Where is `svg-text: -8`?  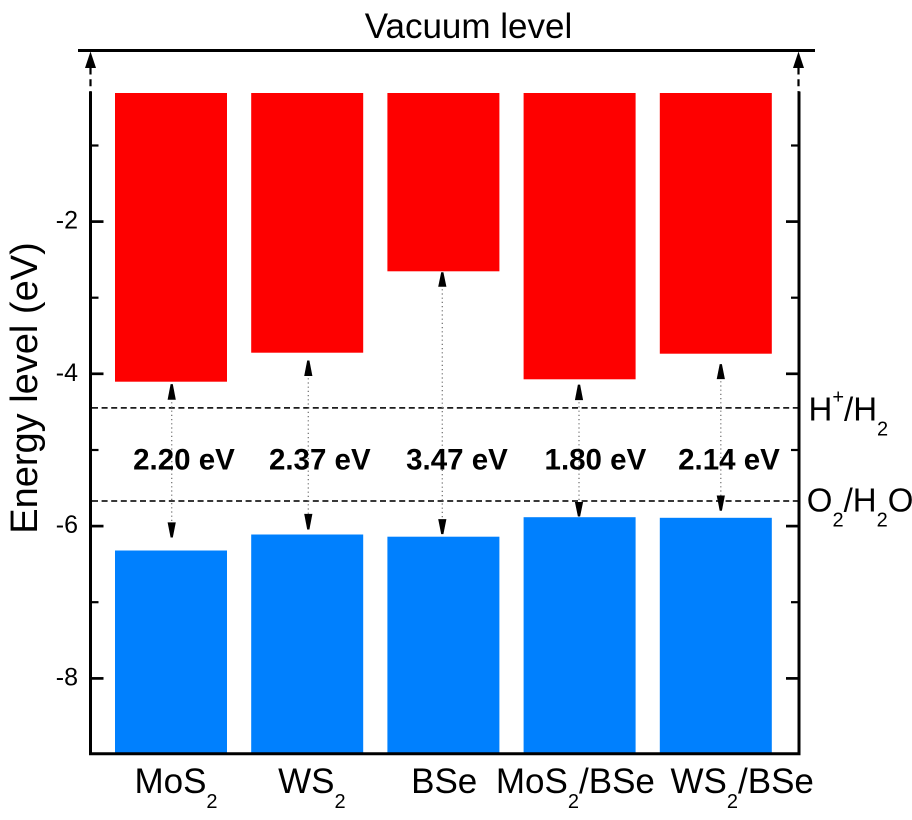 svg-text: -8 is located at coordinates (67, 677).